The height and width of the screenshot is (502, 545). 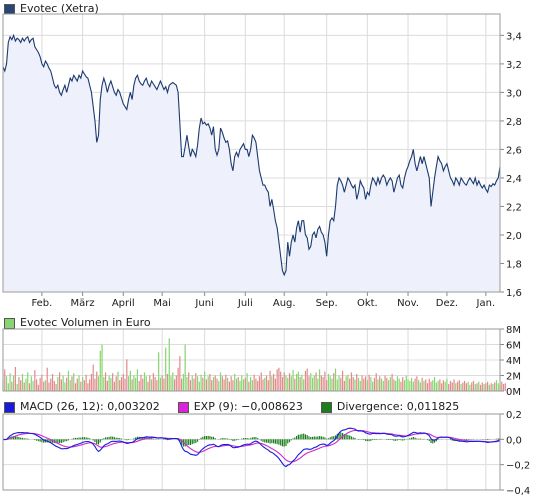 What do you see at coordinates (514, 93) in the screenshot?
I see `price-y-tick-label: 3,0` at bounding box center [514, 93].